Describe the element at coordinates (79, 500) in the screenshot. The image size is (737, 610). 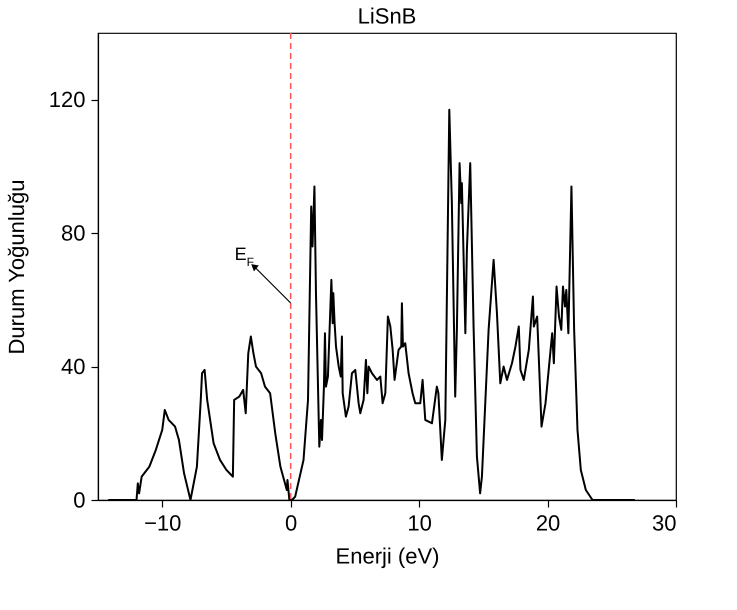
I see `y-tick-label: 0` at that location.